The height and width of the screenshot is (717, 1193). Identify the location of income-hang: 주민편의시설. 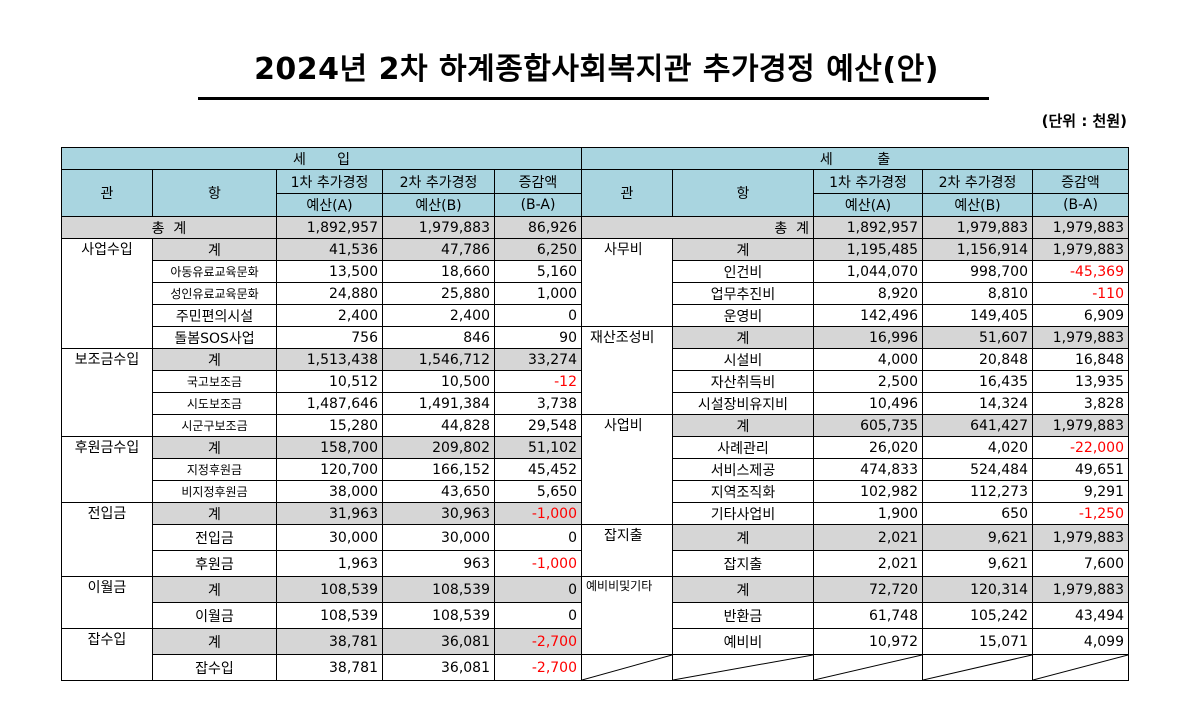
(214, 315).